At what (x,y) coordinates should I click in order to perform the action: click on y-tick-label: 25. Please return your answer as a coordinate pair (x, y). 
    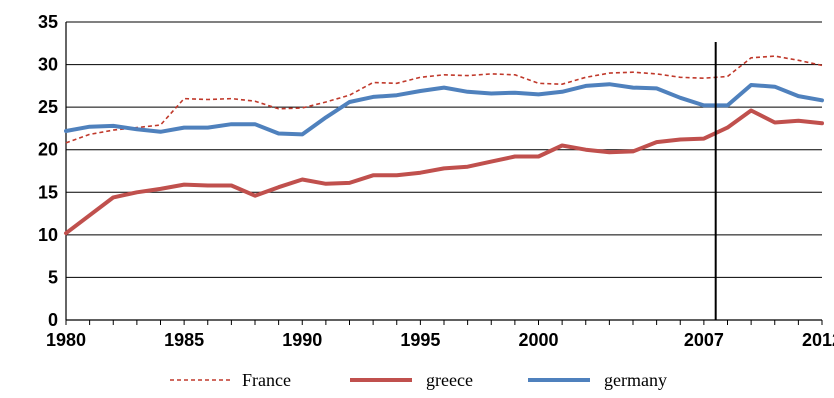
    Looking at the image, I should click on (48, 107).